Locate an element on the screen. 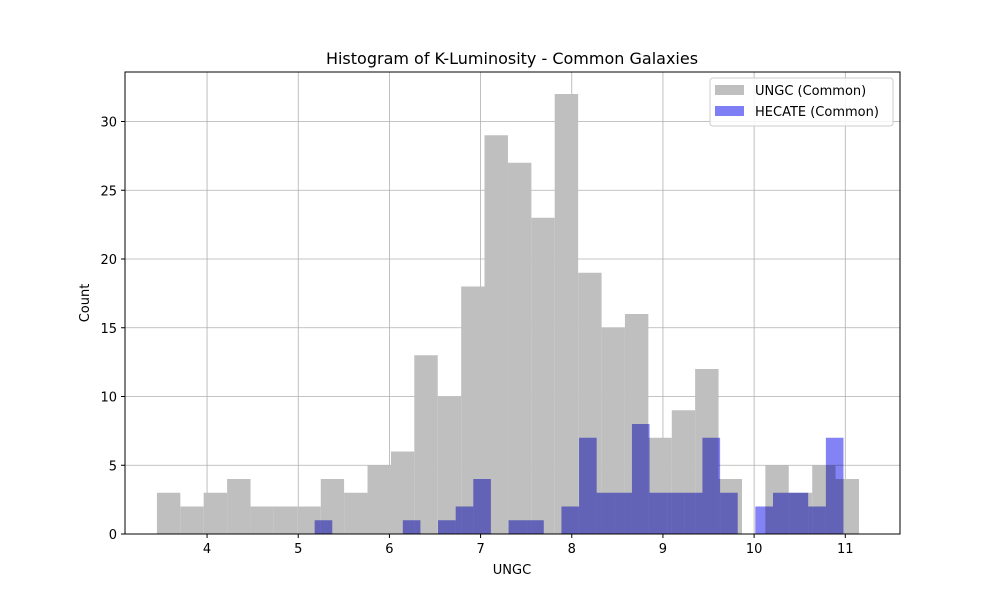 This screenshot has height=600, width=1000. legend-swatch-ungc is located at coordinates (729, 90).